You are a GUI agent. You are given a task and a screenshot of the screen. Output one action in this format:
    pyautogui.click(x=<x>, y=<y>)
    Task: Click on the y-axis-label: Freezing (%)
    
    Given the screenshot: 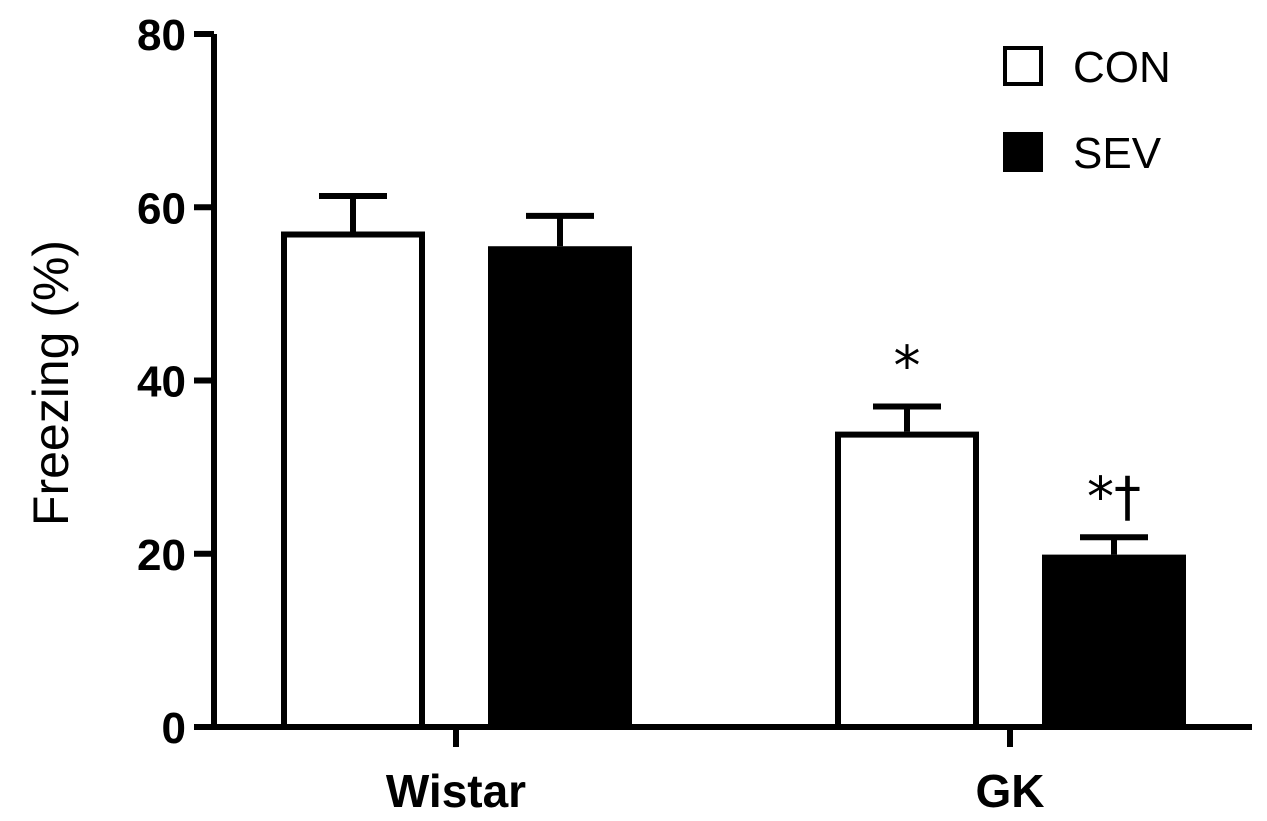 What is the action you would take?
    pyautogui.click(x=51, y=383)
    